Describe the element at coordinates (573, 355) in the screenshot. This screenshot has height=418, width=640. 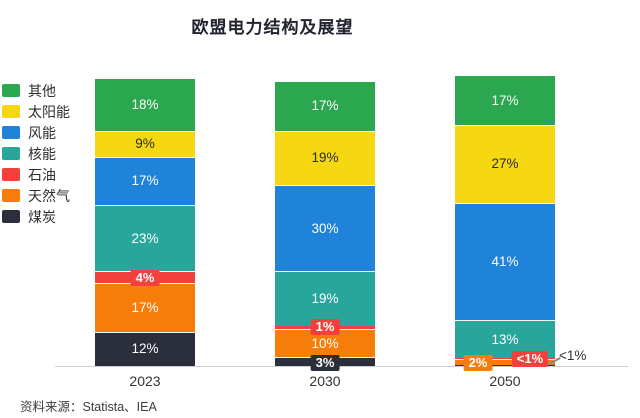
I see `segment-outside-label: <1%` at that location.